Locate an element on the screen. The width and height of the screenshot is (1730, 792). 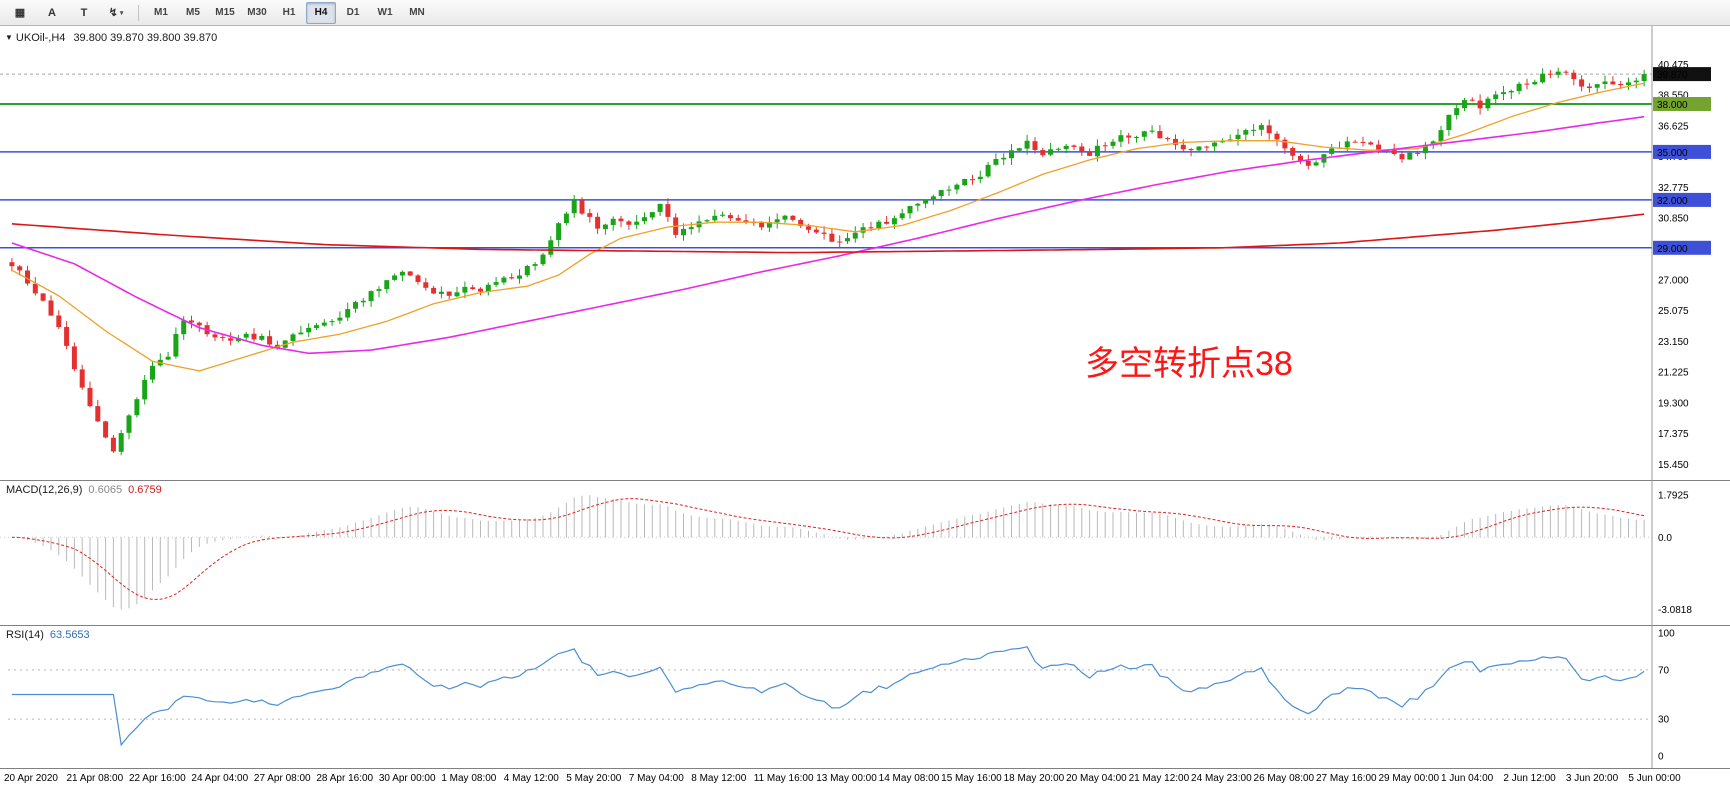
svg-text: 17.375 is located at coordinates (1673, 434).